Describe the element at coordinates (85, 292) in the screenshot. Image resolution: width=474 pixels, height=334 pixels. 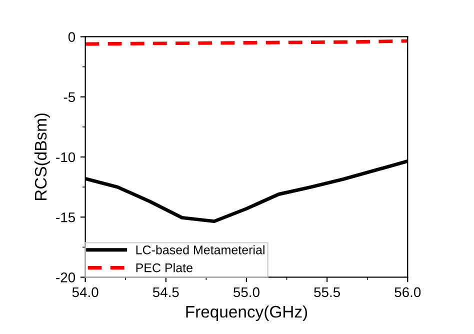
I see `x-tick-label: 54.0` at that location.